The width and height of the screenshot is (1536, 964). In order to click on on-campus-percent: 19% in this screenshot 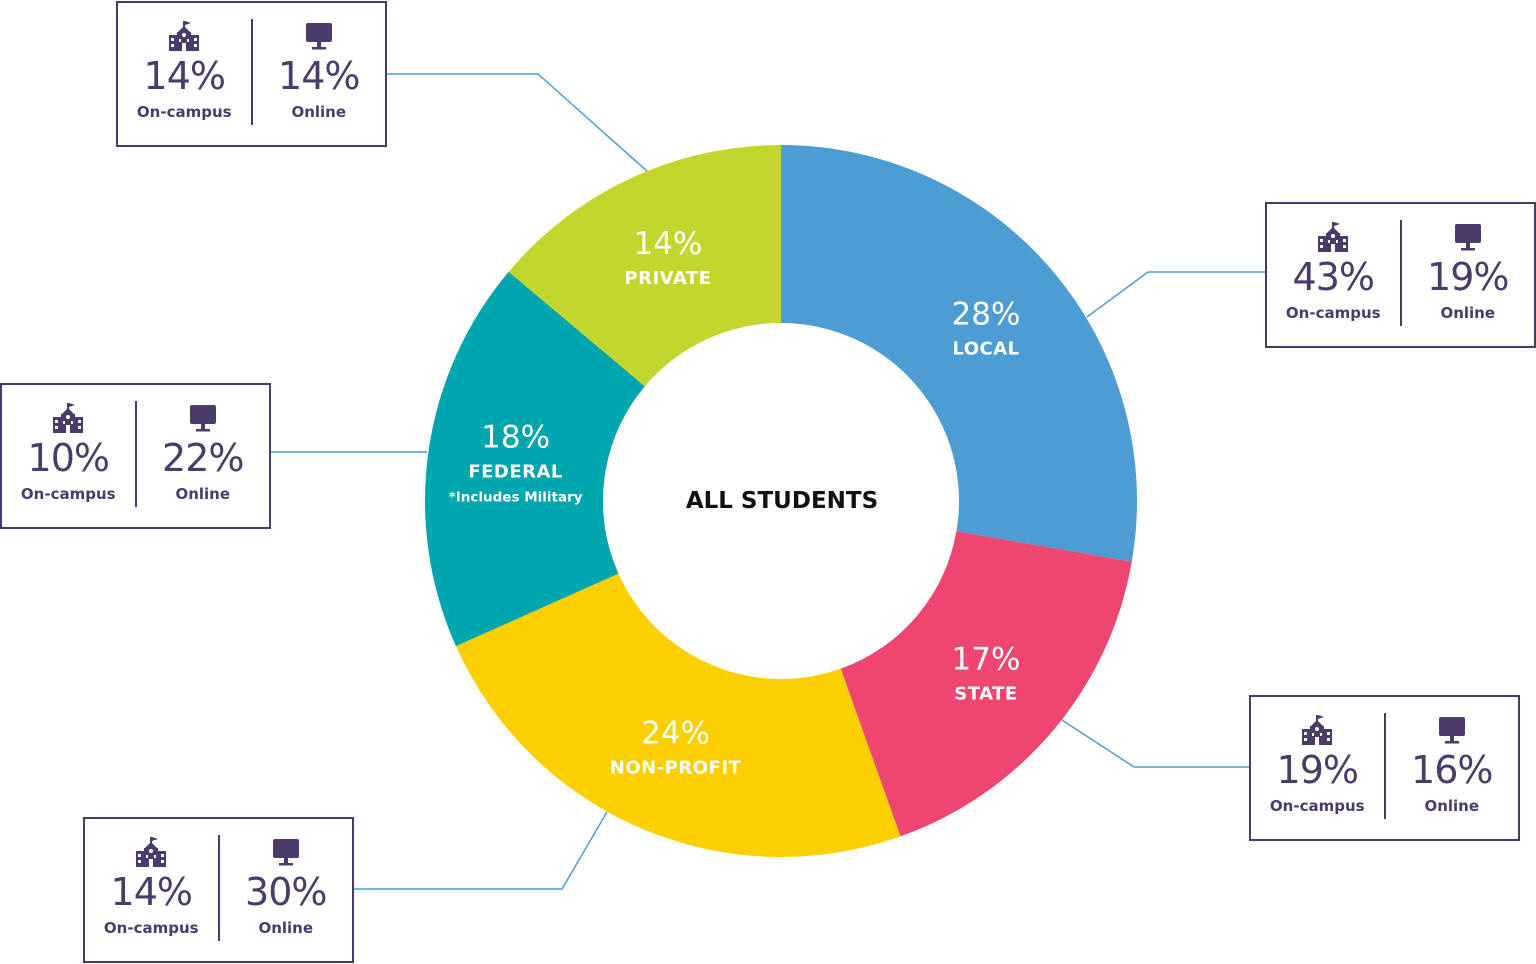, I will do `click(1317, 770)`.